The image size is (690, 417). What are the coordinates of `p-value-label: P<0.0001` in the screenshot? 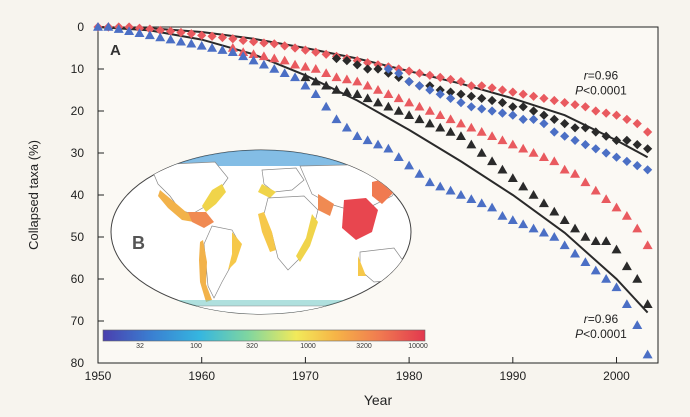 It's located at (601, 91).